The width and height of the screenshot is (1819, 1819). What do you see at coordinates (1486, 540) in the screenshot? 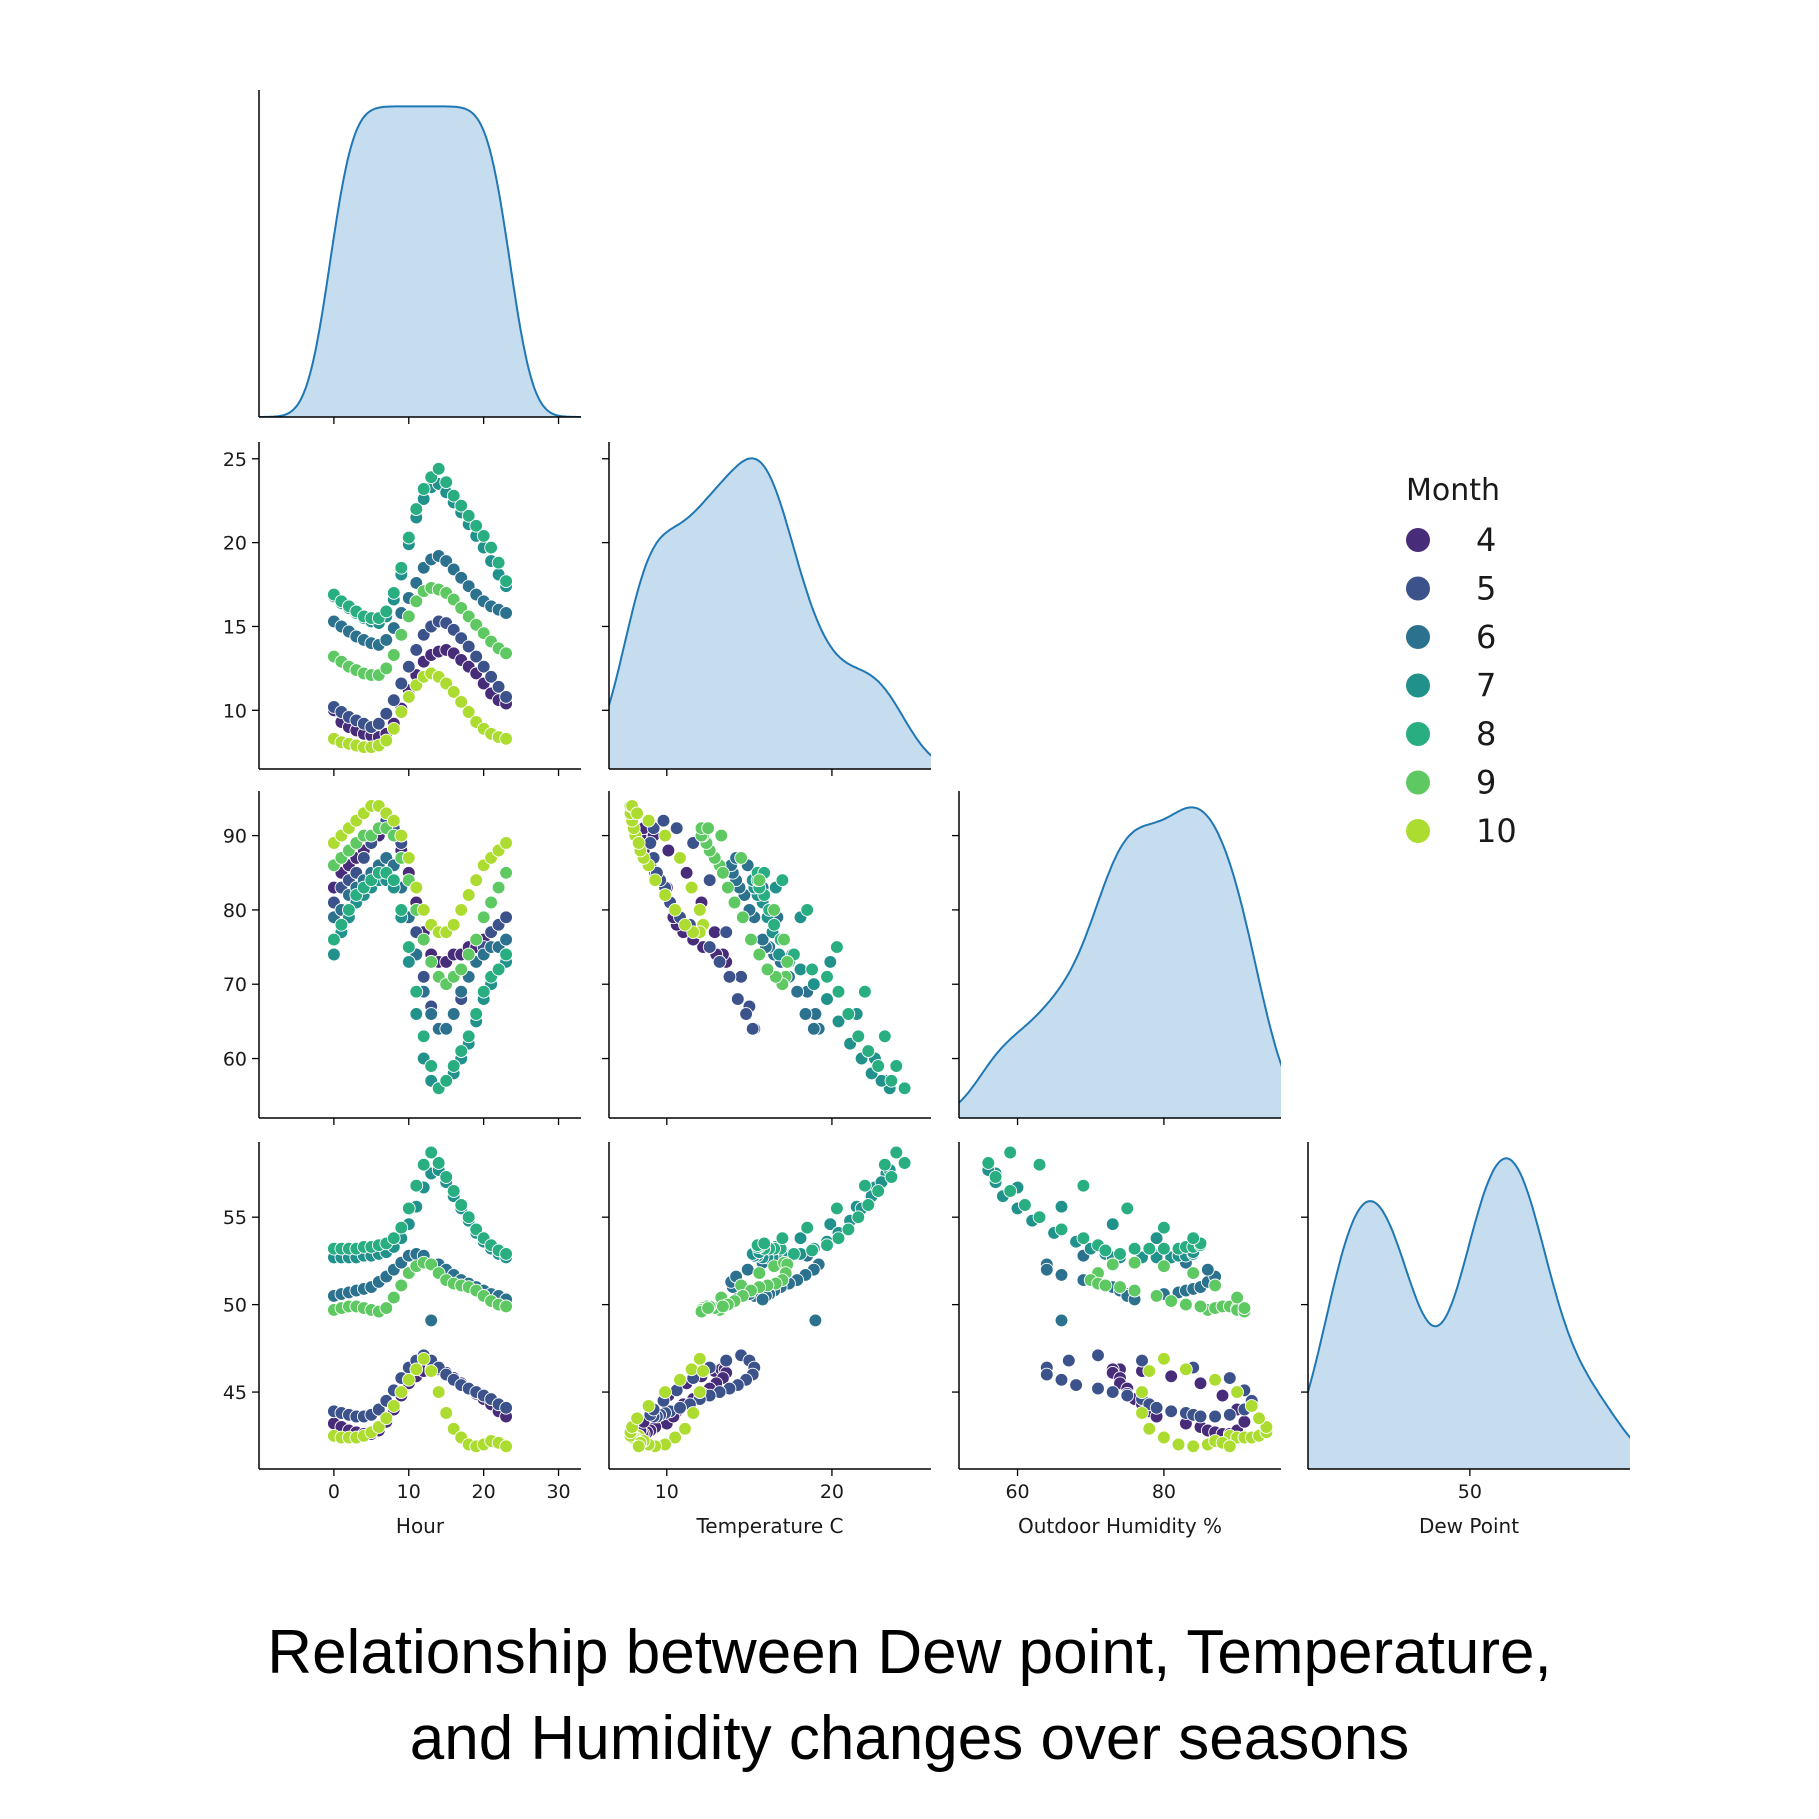
I see `legend-label: 4` at bounding box center [1486, 540].